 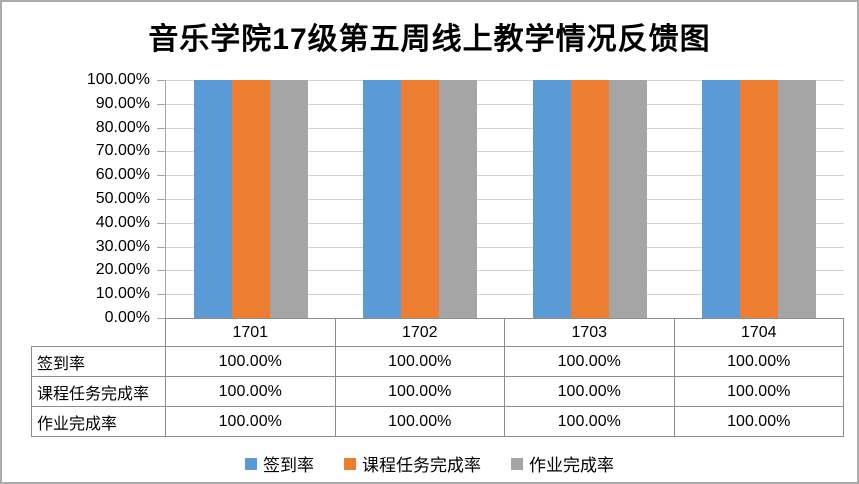 I want to click on legend-label: 课程任务完成率, so click(x=421, y=465).